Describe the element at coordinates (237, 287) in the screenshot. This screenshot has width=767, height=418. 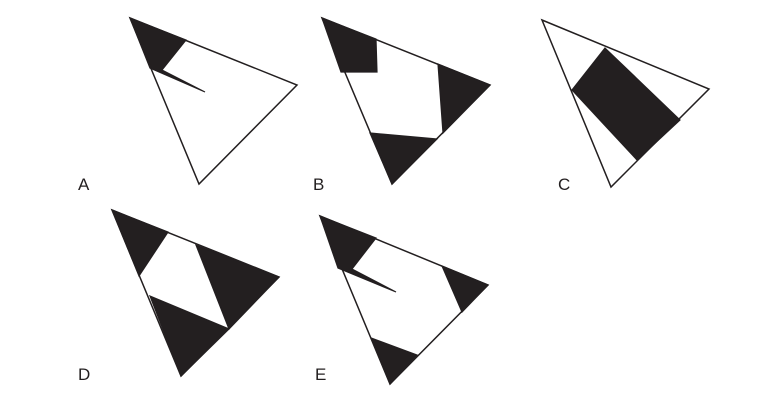
I see `option-d-shaded-region-right` at that location.